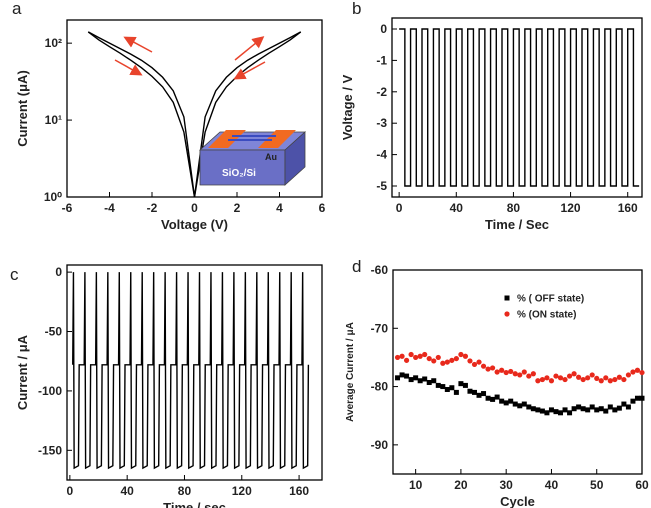  What do you see at coordinates (109, 208) in the screenshot?
I see `x-tick-label: -4` at bounding box center [109, 208].